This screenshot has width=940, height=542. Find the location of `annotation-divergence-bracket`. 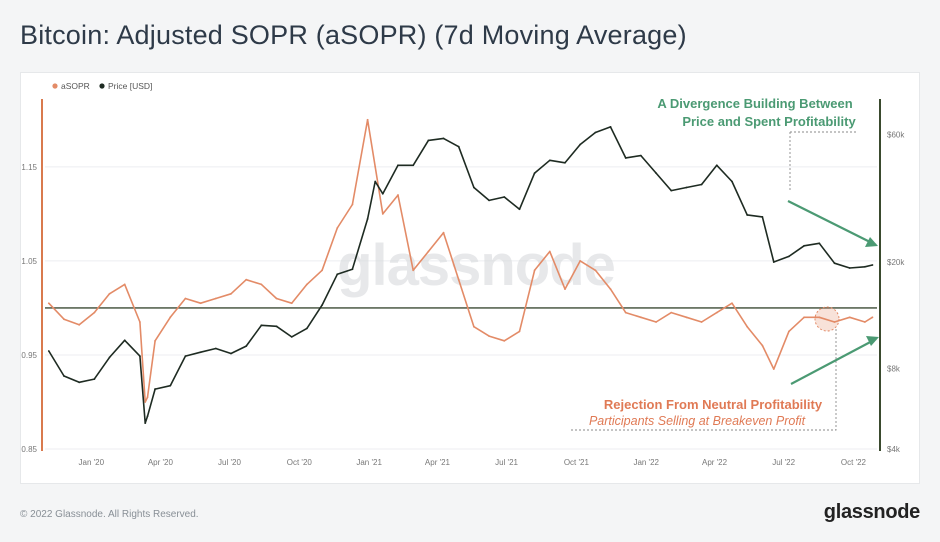

annotation-divergence-bracket is located at coordinates (823, 161).